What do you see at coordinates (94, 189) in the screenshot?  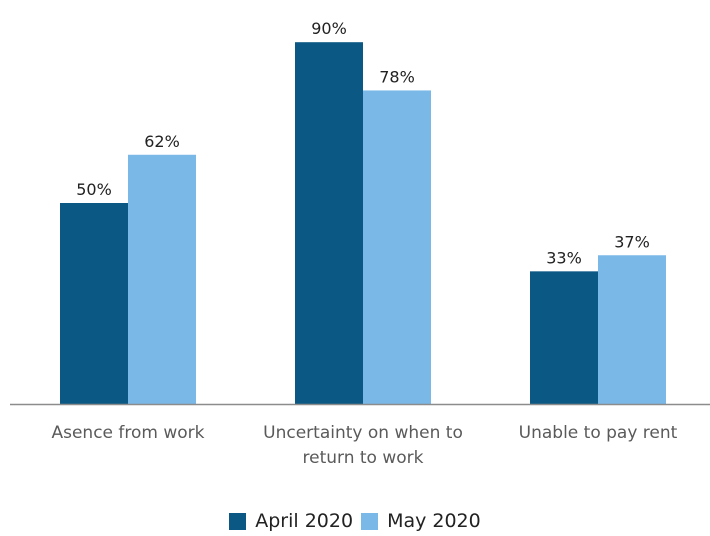 I see `value-label-april-0: 50%` at bounding box center [94, 189].